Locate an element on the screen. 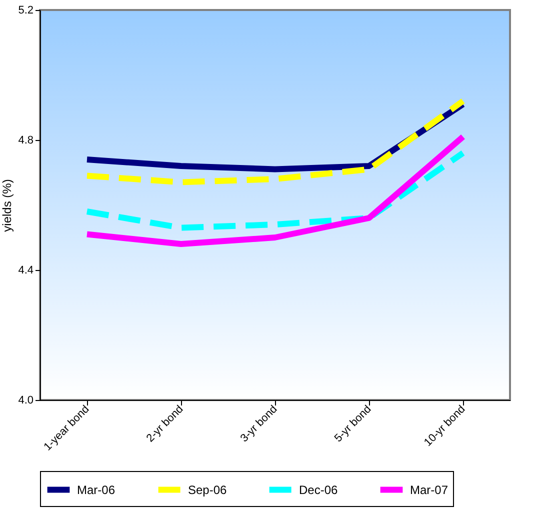 The width and height of the screenshot is (548, 525). y-tick-label: 4.8 is located at coordinates (26, 140).